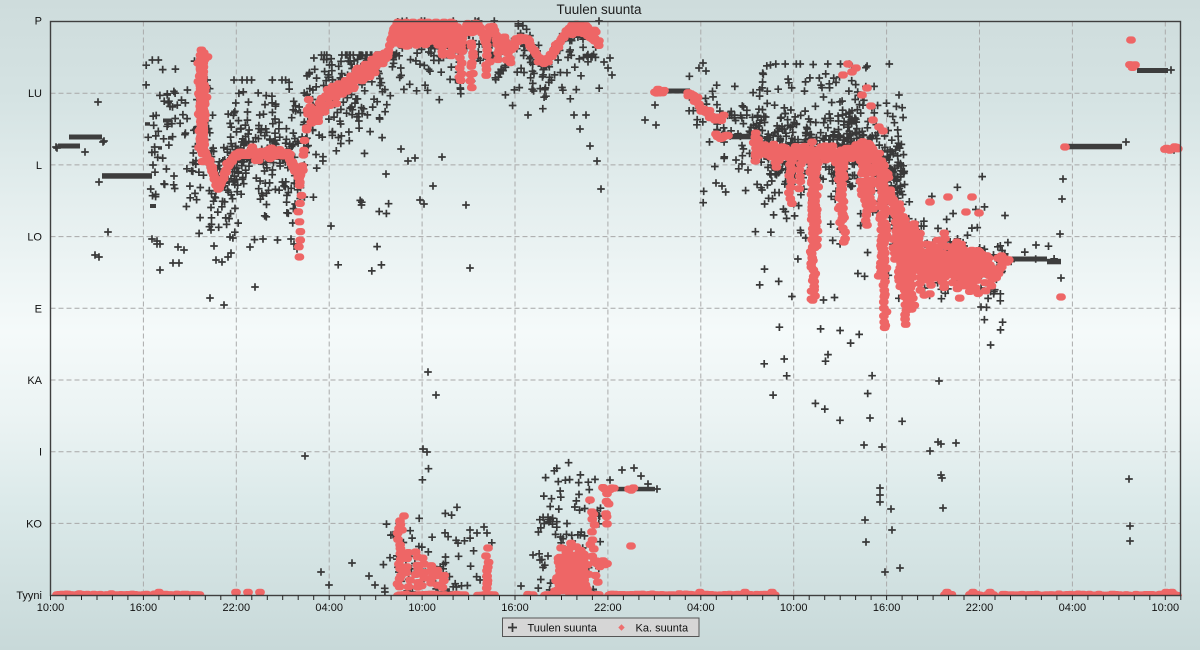 The height and width of the screenshot is (655, 1200). What do you see at coordinates (29, 596) in the screenshot?
I see `svg-text: Tyyni` at bounding box center [29, 596].